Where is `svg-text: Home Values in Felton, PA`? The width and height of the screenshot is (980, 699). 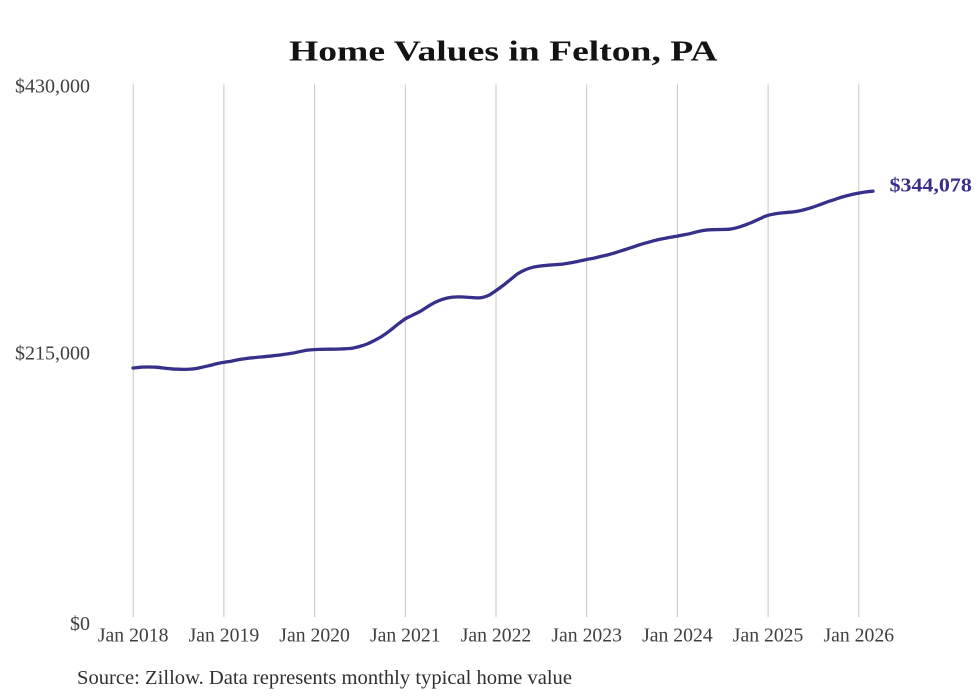
svg-text: Home Values in Felton, PA is located at coordinates (503, 52).